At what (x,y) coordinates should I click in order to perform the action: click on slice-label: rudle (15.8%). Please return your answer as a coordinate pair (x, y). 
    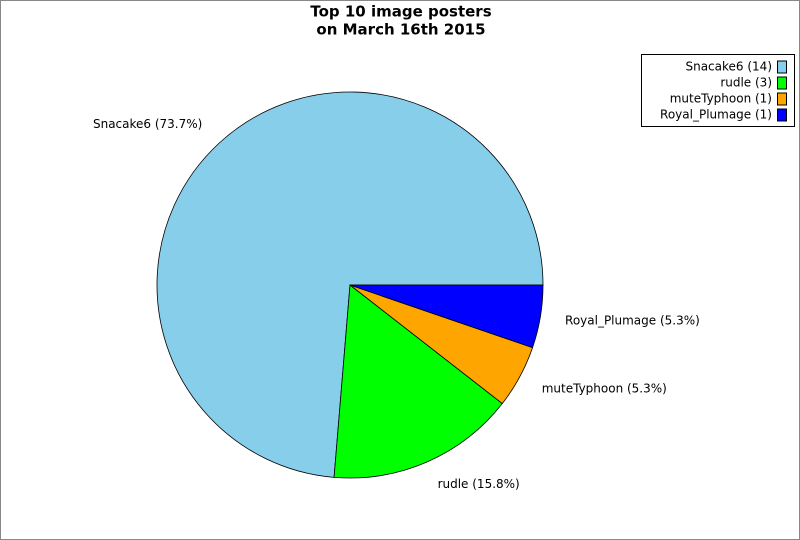
    Looking at the image, I should click on (479, 484).